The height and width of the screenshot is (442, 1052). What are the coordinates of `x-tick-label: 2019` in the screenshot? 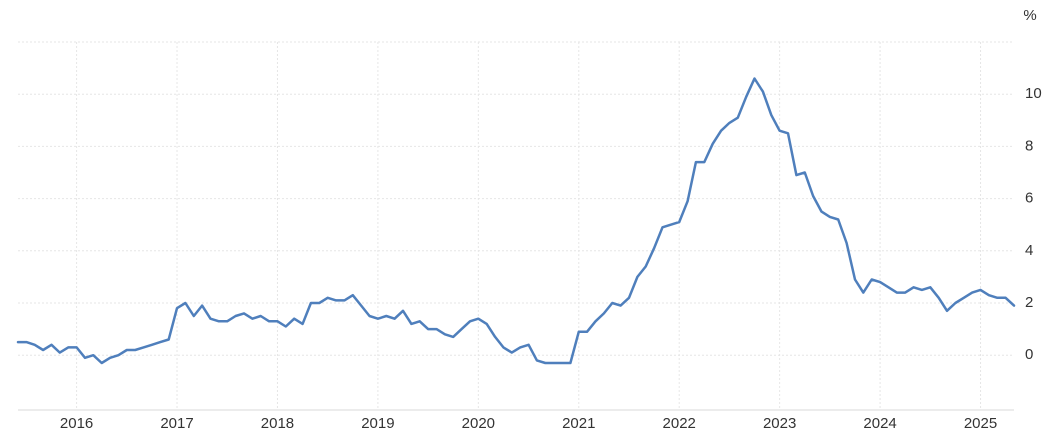 It's located at (377, 423).